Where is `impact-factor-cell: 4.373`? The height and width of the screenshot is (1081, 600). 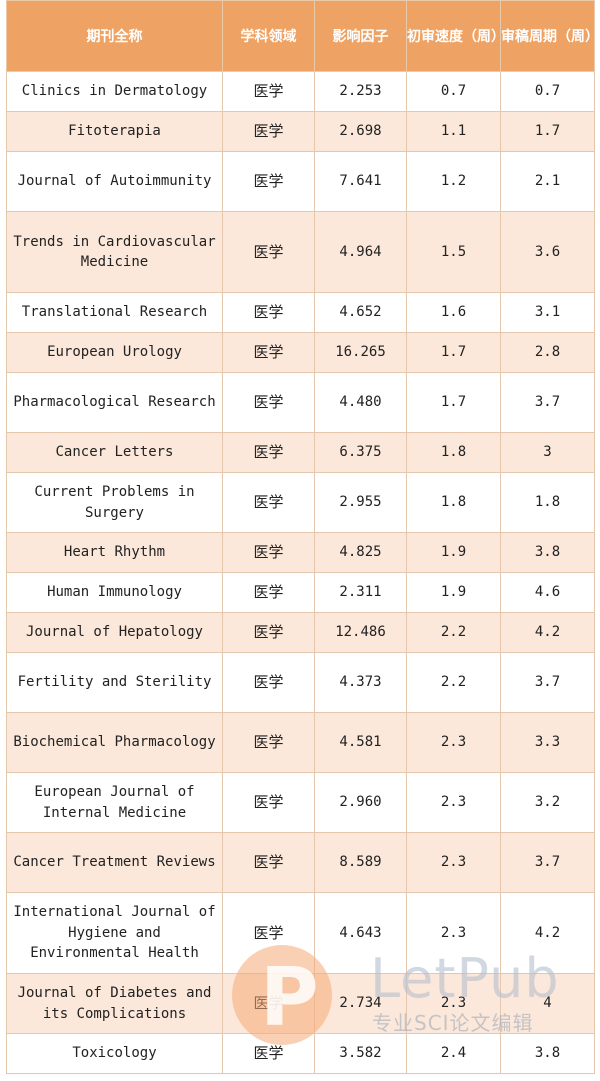 impact-factor-cell: 4.373 is located at coordinates (360, 682).